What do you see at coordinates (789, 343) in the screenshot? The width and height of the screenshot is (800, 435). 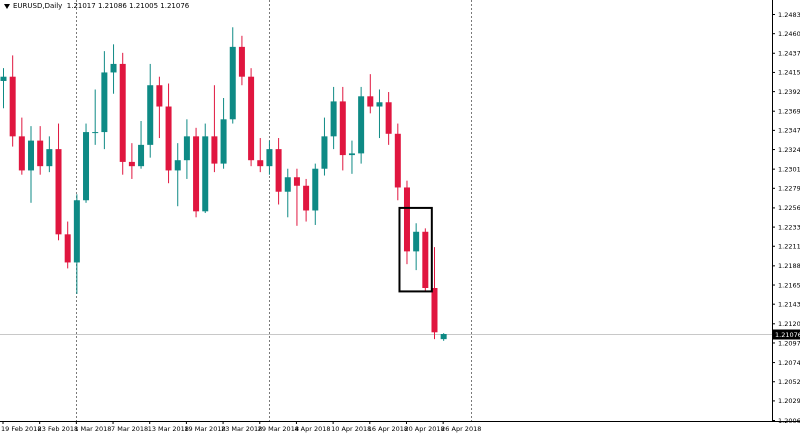 I see `y-tick-label: 1.20975` at bounding box center [789, 343].